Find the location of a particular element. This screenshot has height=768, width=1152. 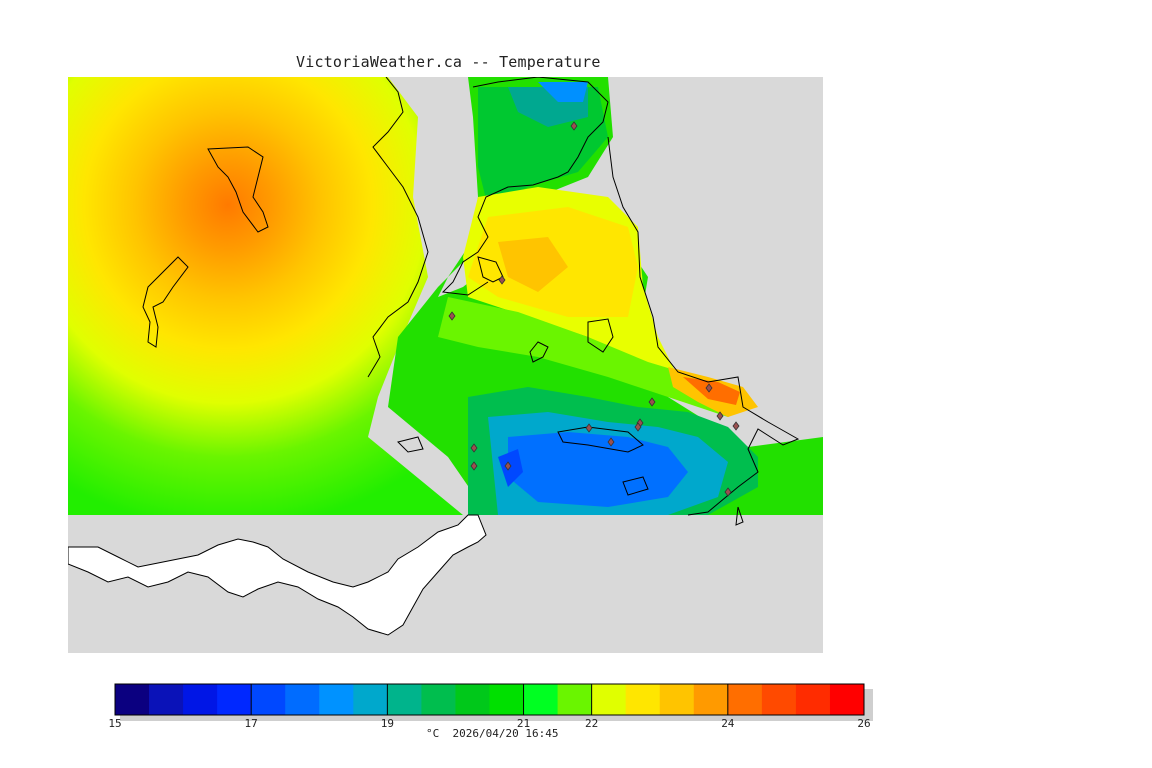

legend-caption: °C 2026/04/20 16:45 is located at coordinates (492, 733).